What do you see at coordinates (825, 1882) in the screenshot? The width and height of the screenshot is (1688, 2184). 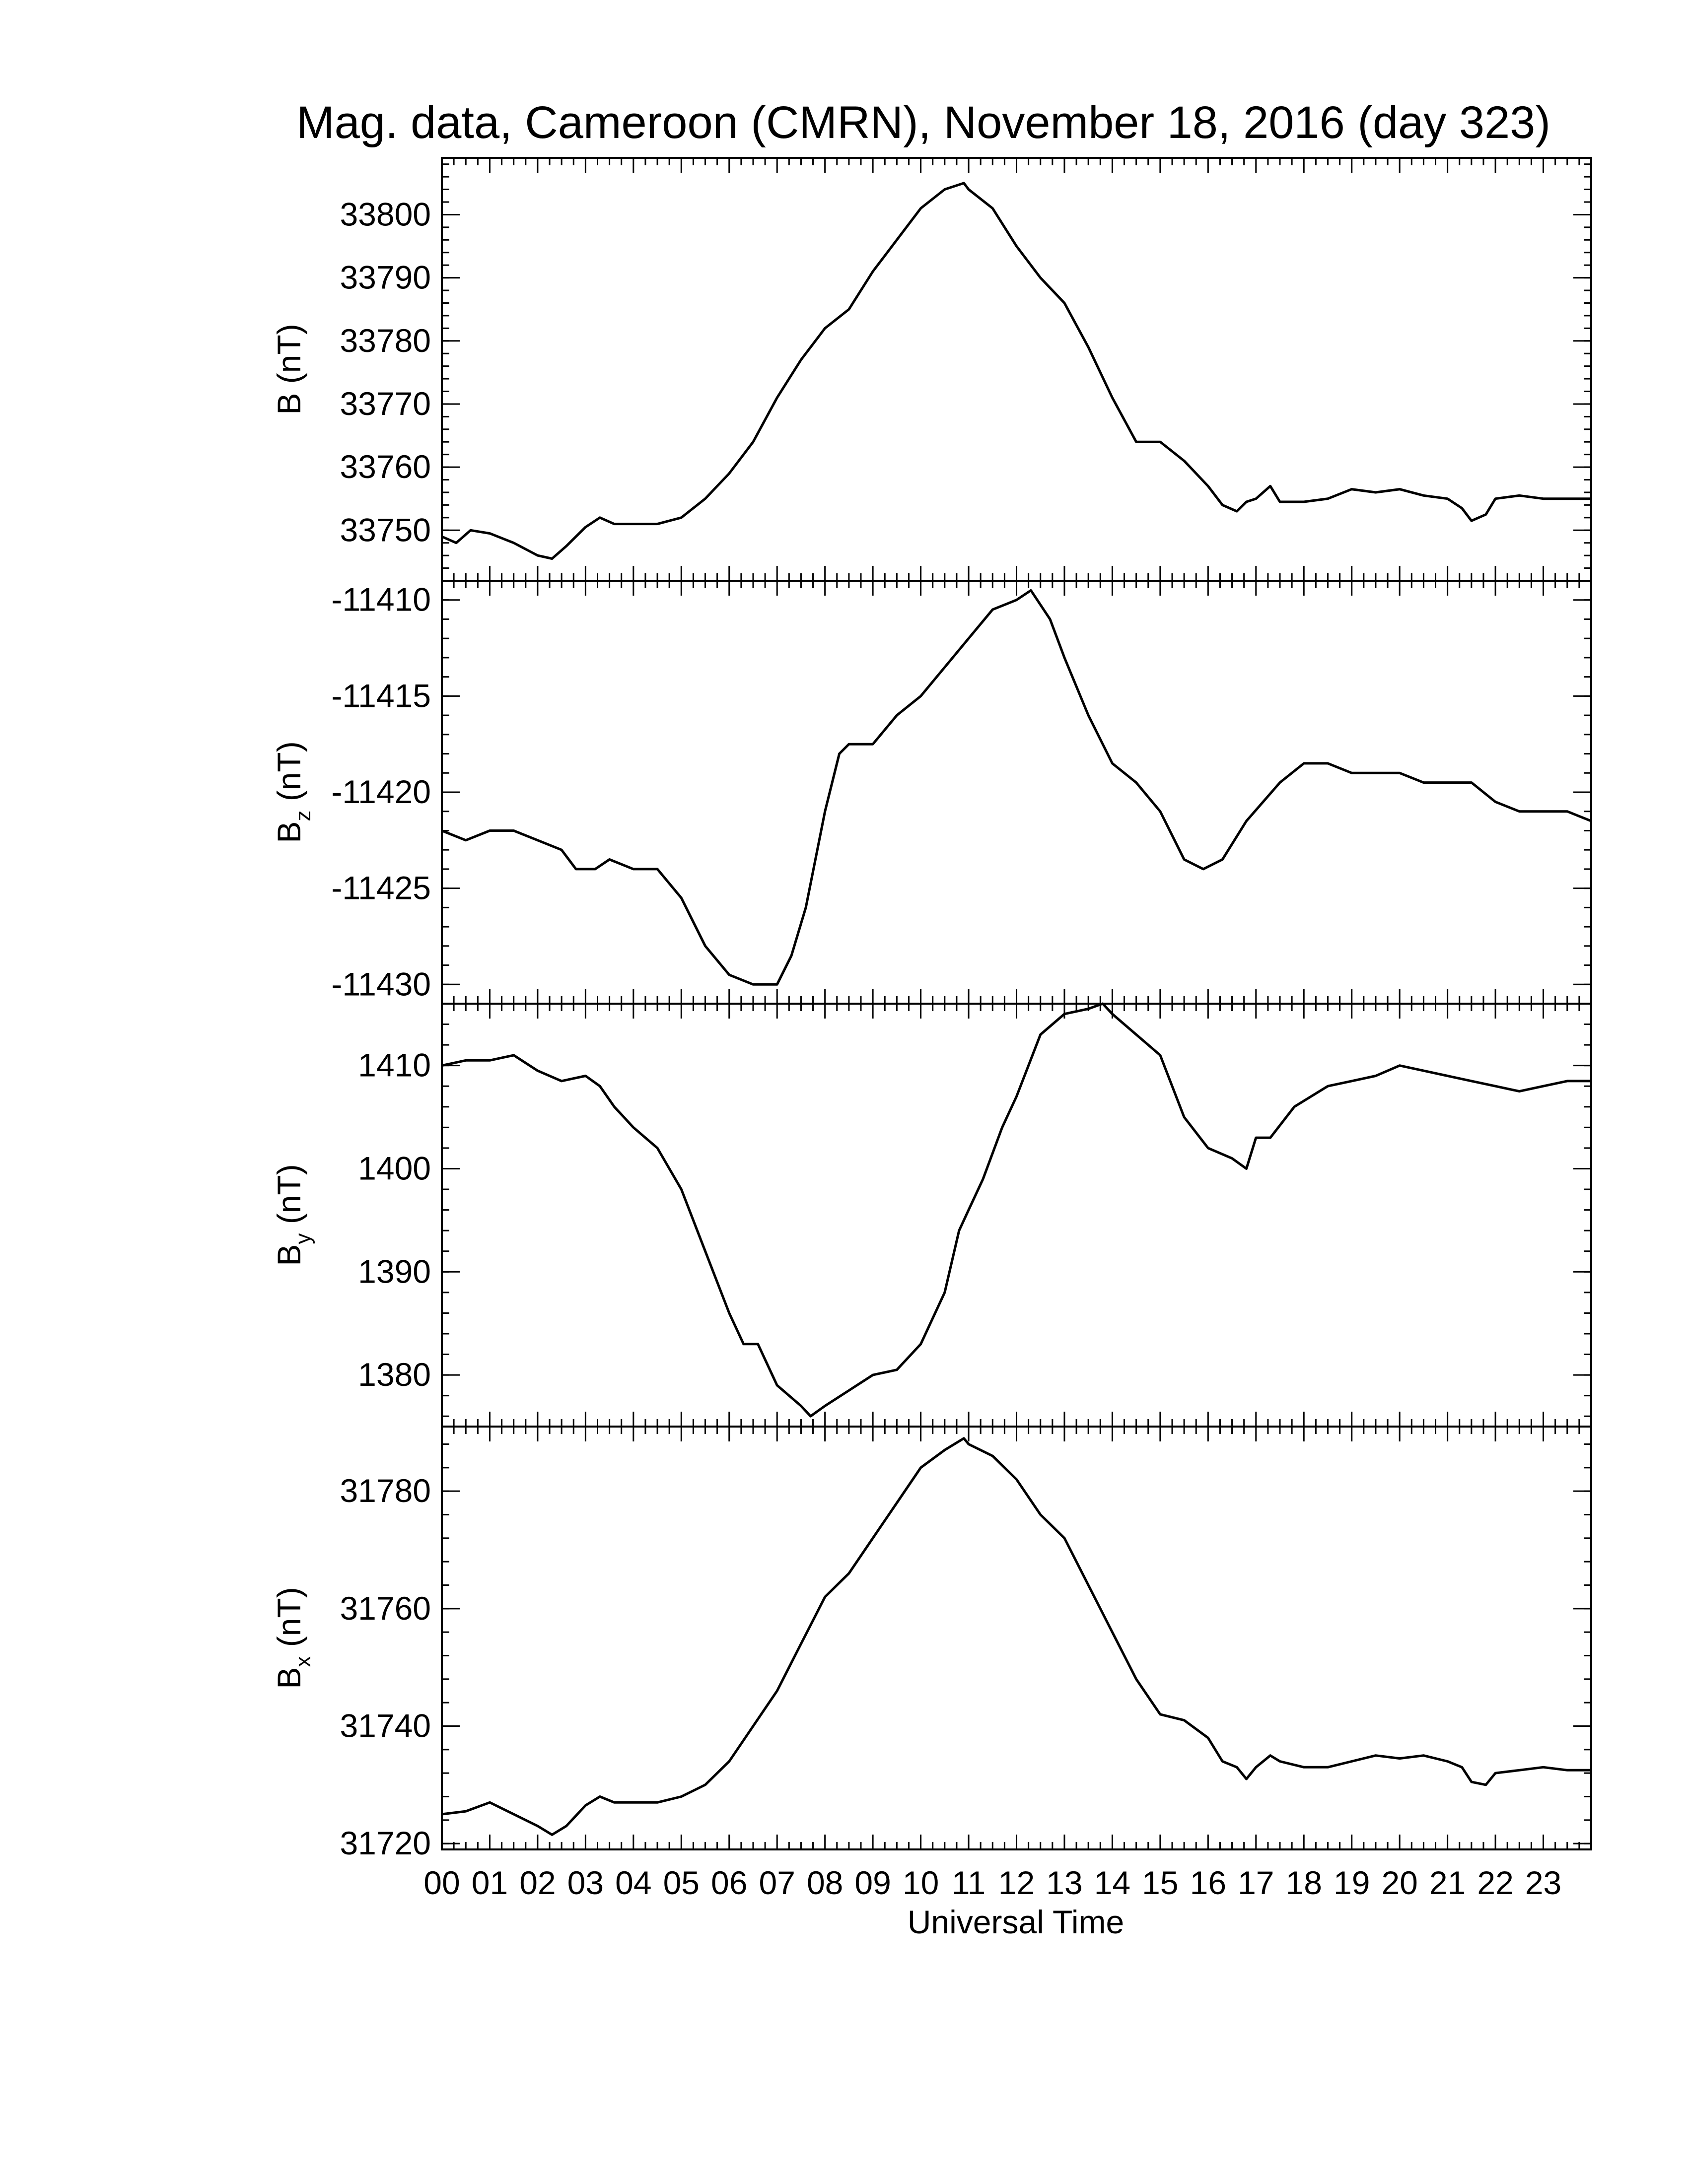 I see `x-tick-label: 08` at bounding box center [825, 1882].